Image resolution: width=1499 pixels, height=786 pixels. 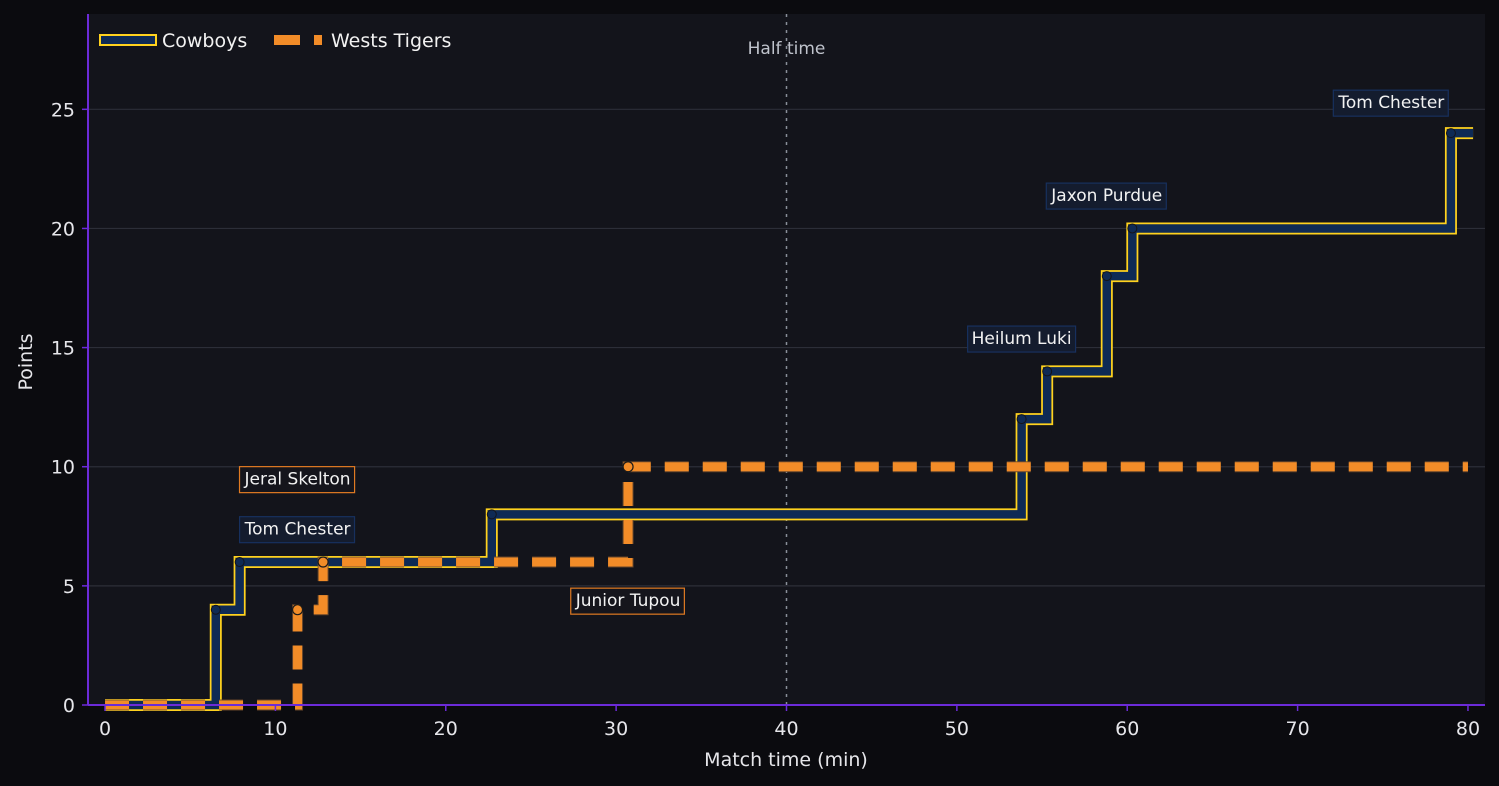 I want to click on x-axis-ticks: 0 10 20 30 40 50 60 70 80, so click(x=789, y=722).